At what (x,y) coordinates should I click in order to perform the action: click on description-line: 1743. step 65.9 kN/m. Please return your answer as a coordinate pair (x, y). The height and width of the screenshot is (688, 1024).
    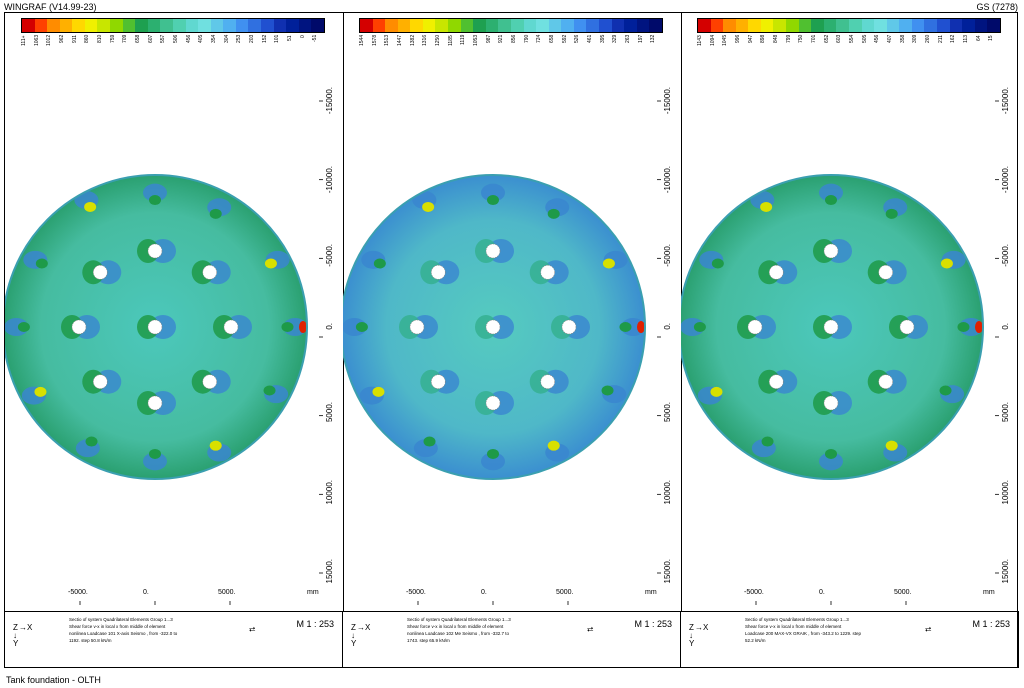
    Looking at the image, I should click on (428, 640).